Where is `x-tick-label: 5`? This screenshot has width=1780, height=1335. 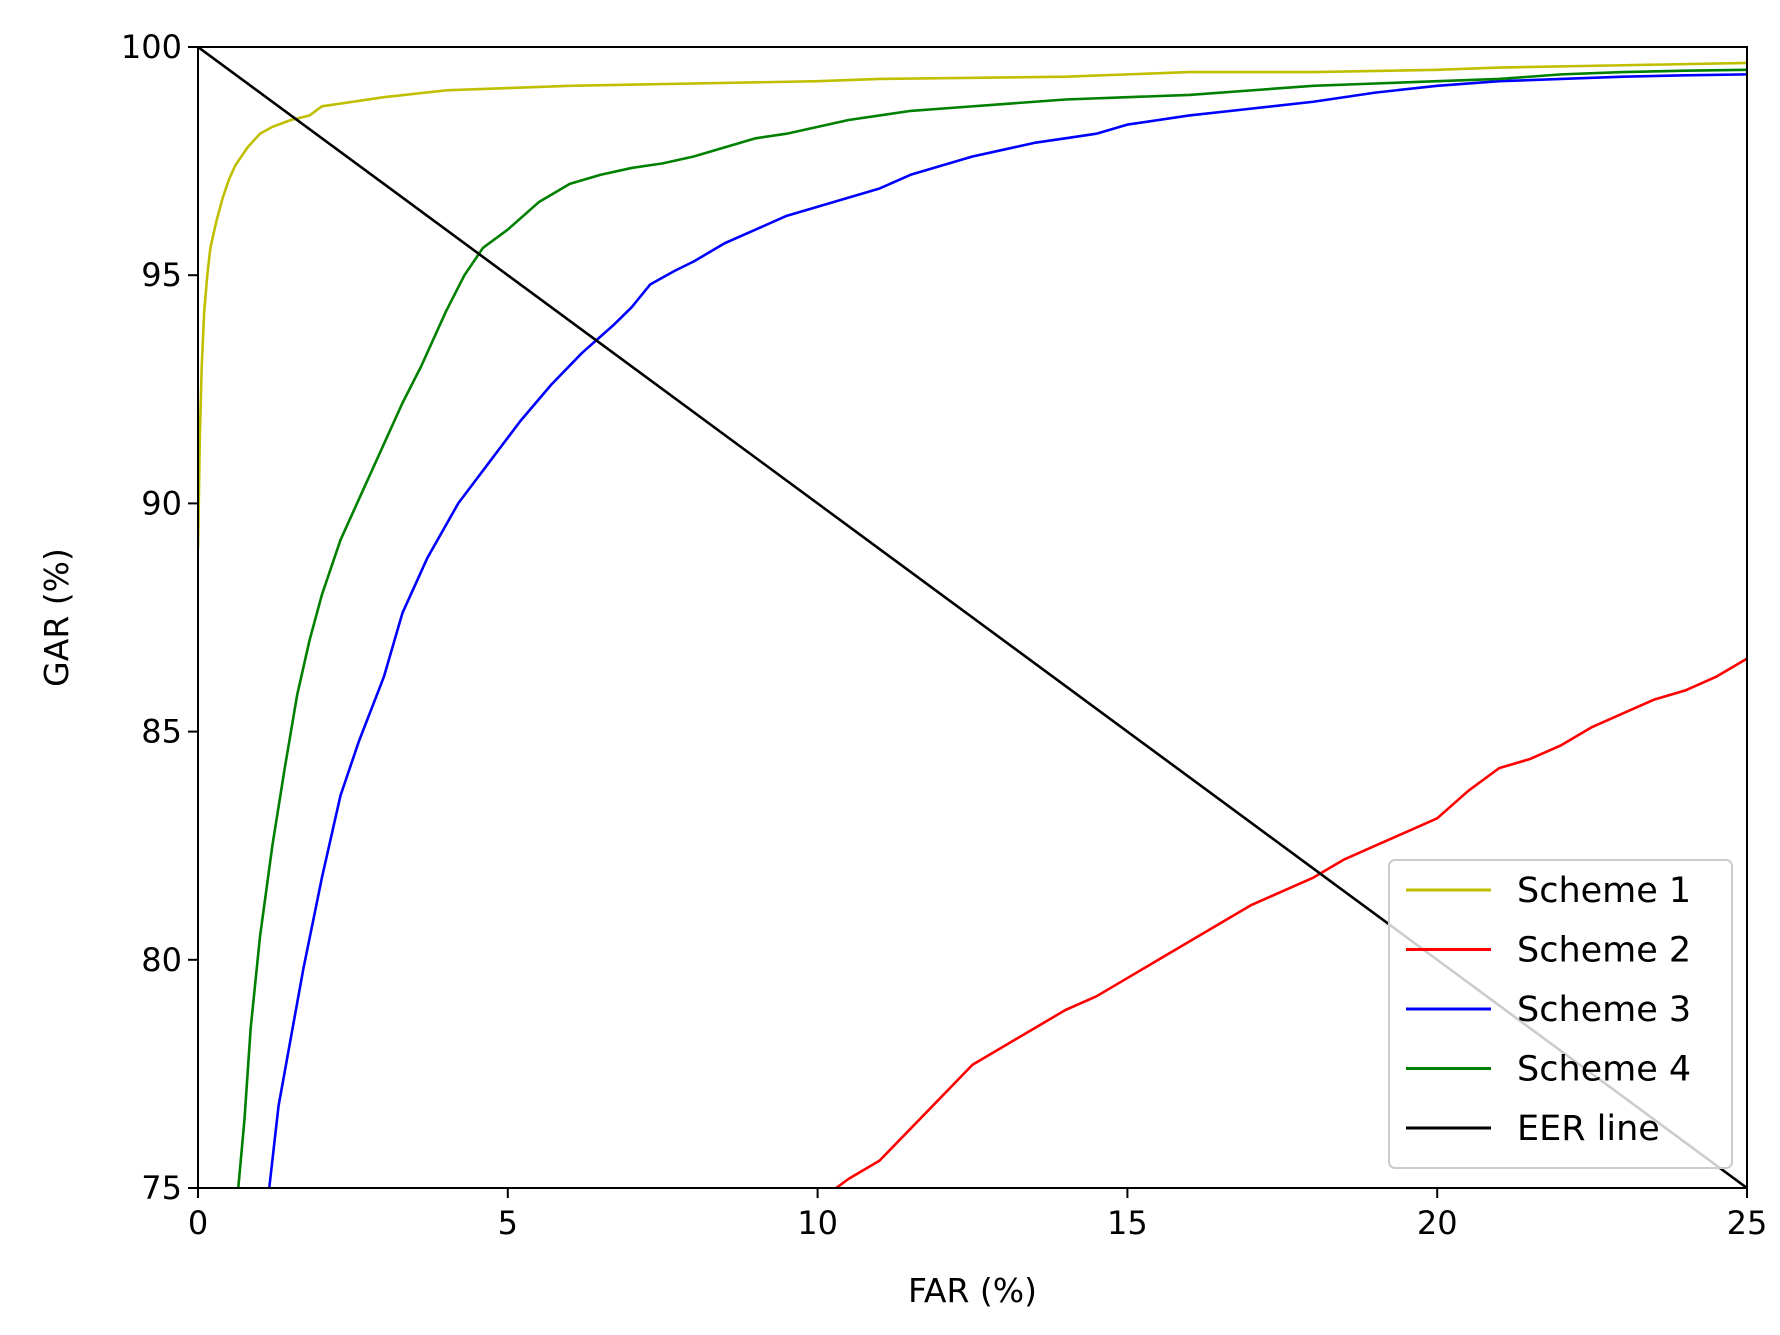
x-tick-label: 5 is located at coordinates (508, 1223).